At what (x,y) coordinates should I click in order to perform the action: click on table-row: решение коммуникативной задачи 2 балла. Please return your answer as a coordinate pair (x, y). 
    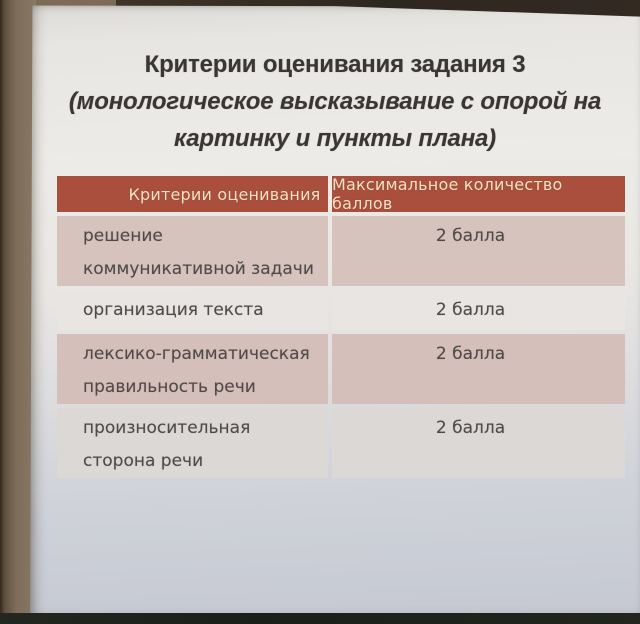
    Looking at the image, I should click on (341, 251).